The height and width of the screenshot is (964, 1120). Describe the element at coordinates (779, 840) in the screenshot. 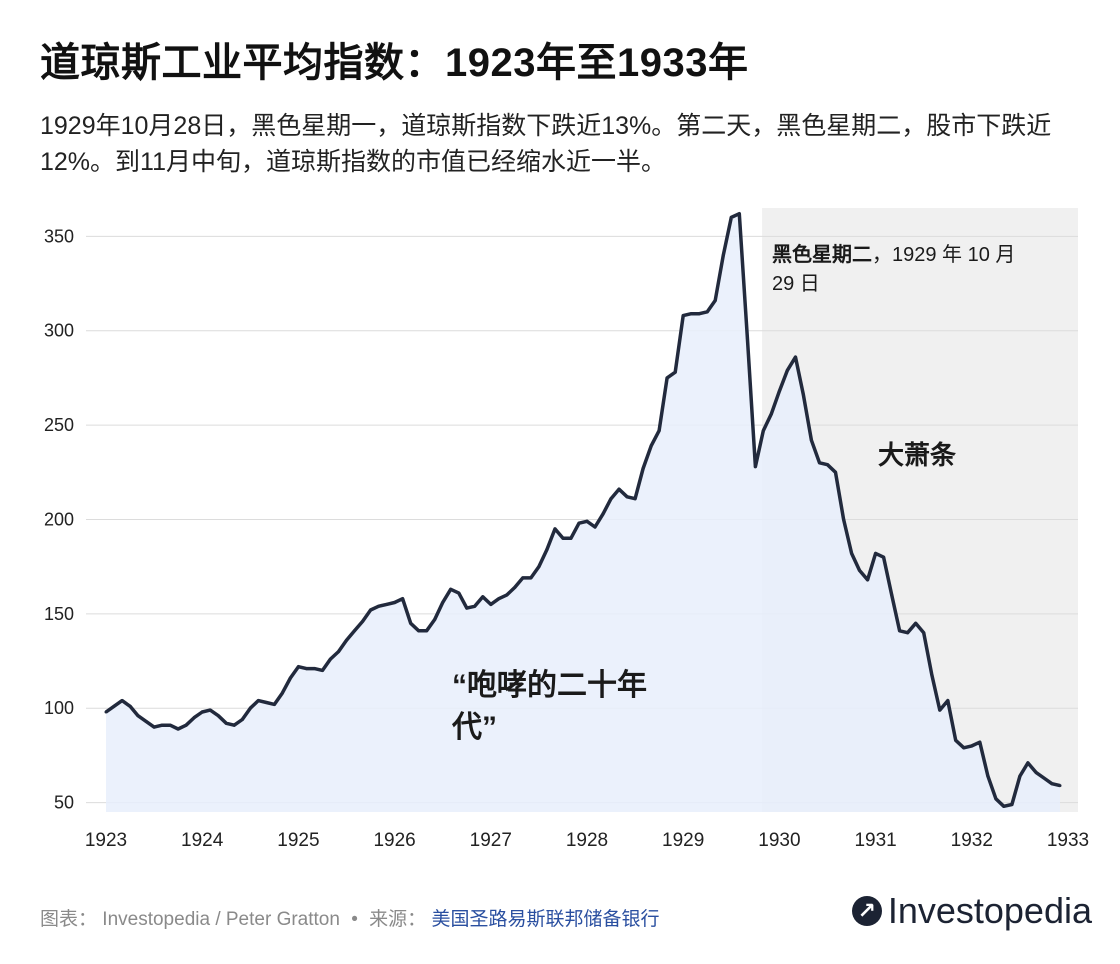

I see `x-tick-label: 1930` at that location.